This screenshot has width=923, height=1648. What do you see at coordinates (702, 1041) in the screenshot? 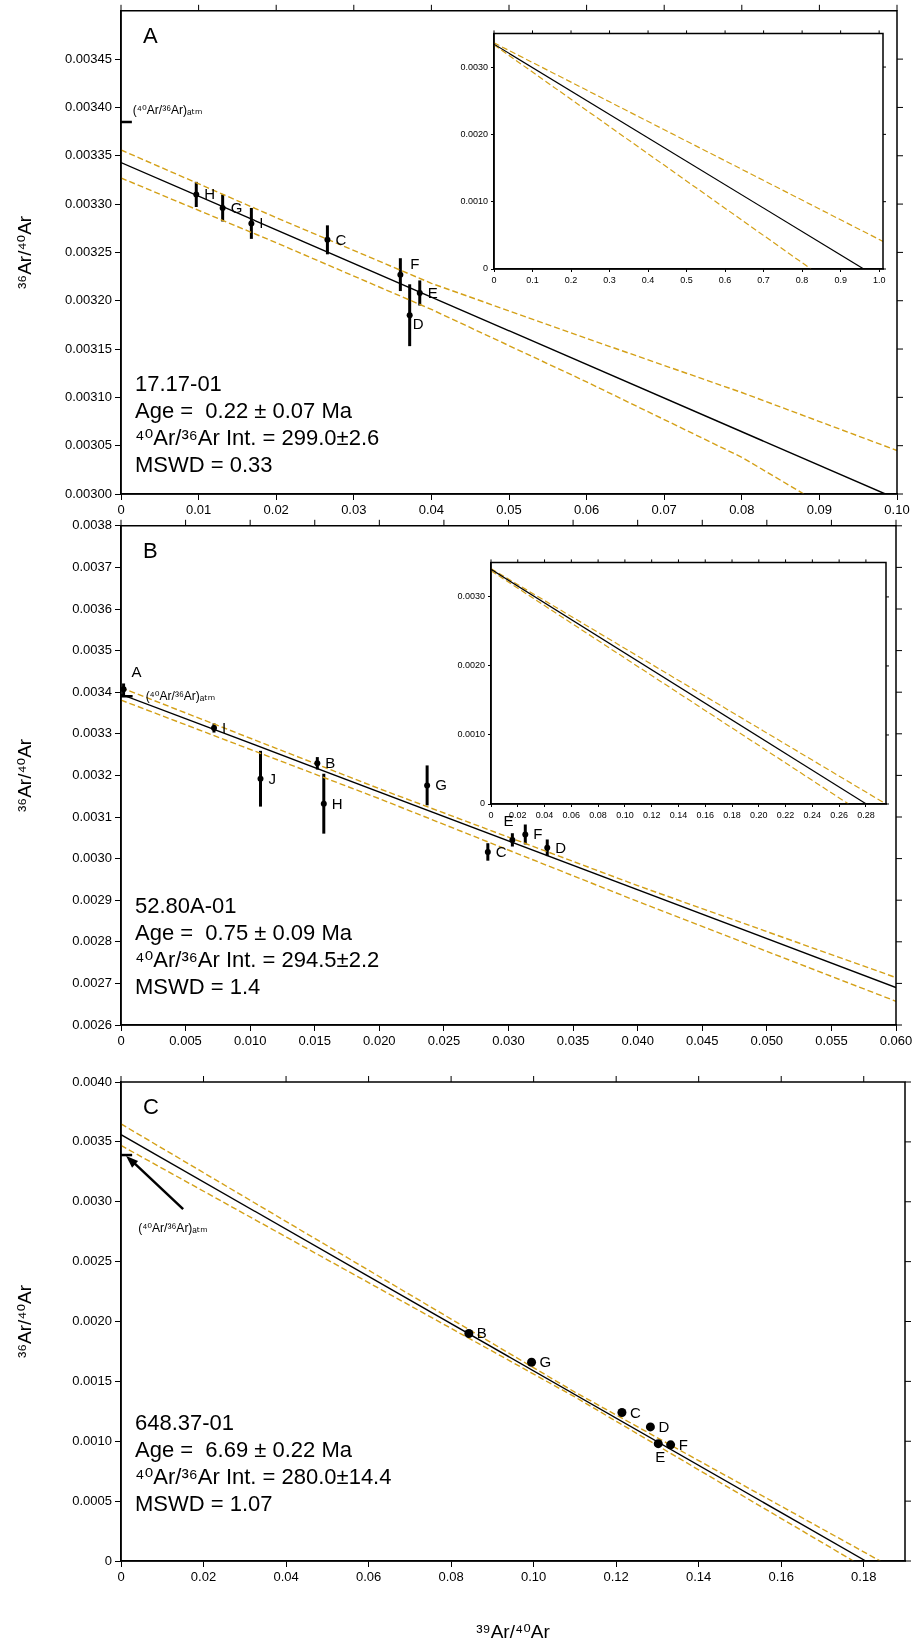
I see `x-tick-label: 0.045` at bounding box center [702, 1041].